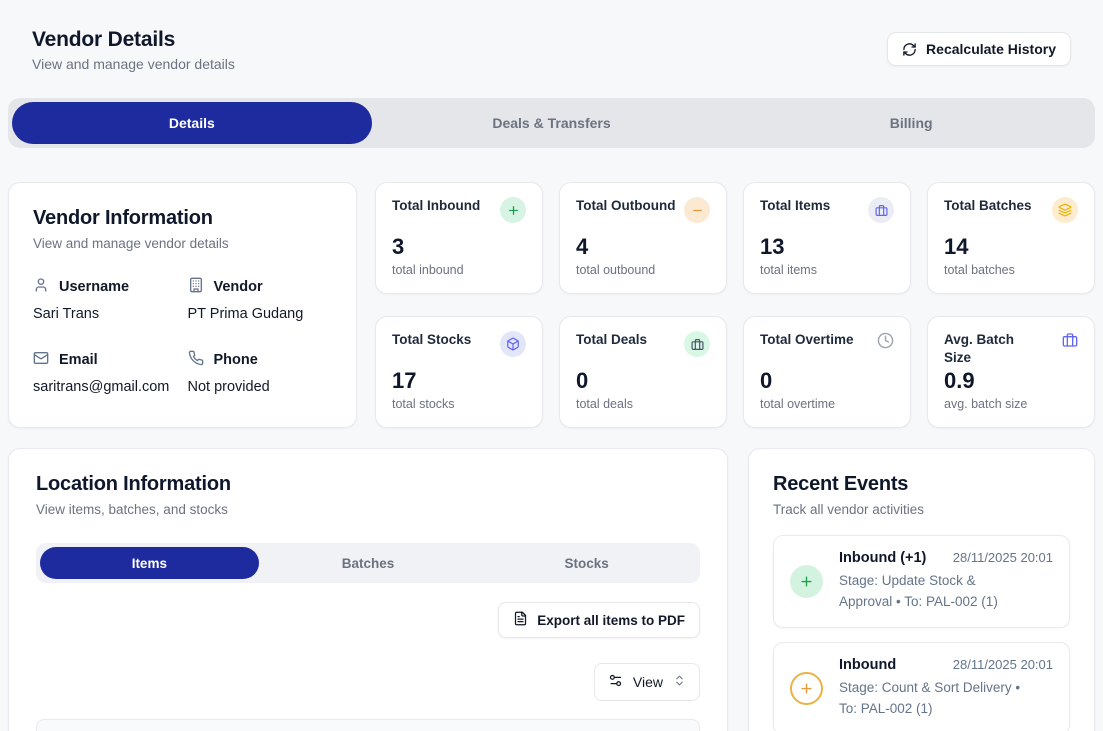  I want to click on building-icon, so click(196, 287).